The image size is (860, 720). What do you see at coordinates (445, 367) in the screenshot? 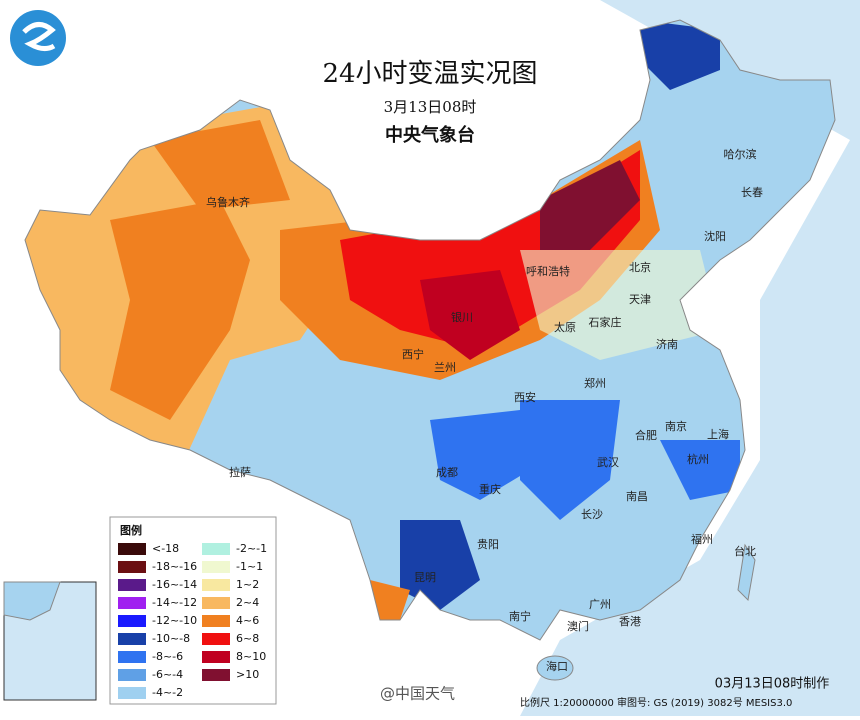
I see `city: 兰州` at bounding box center [445, 367].